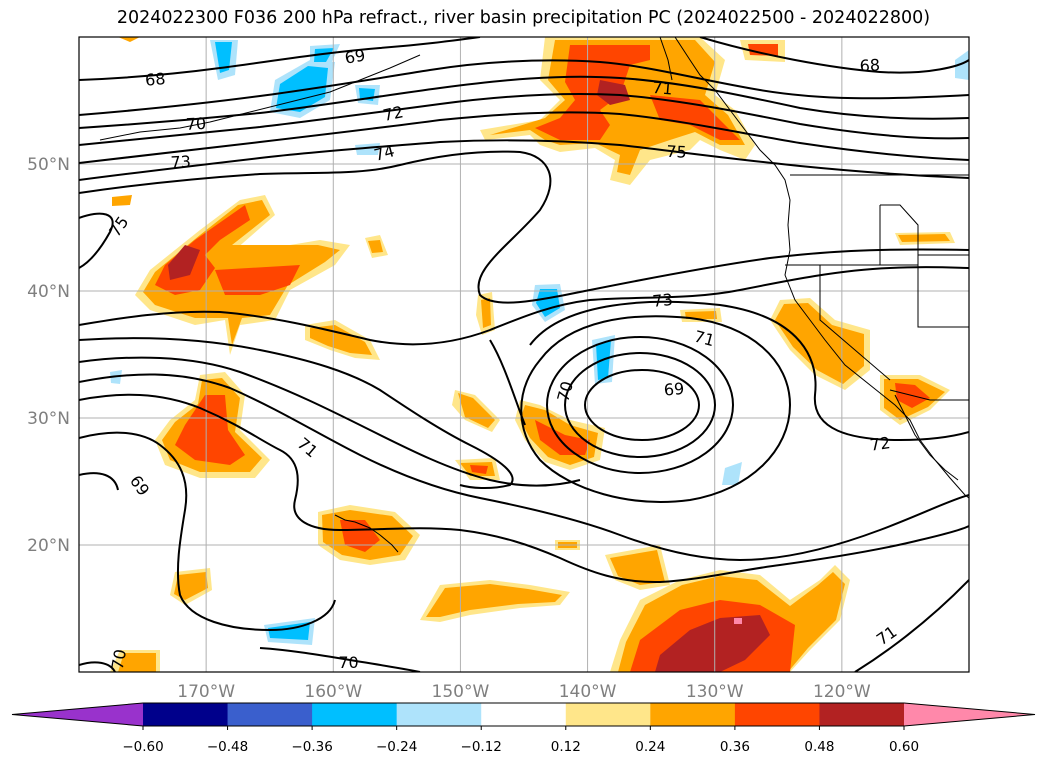 The height and width of the screenshot is (765, 1047). Describe the element at coordinates (333, 692) in the screenshot. I see `lon-tick-label: 160°W` at that location.